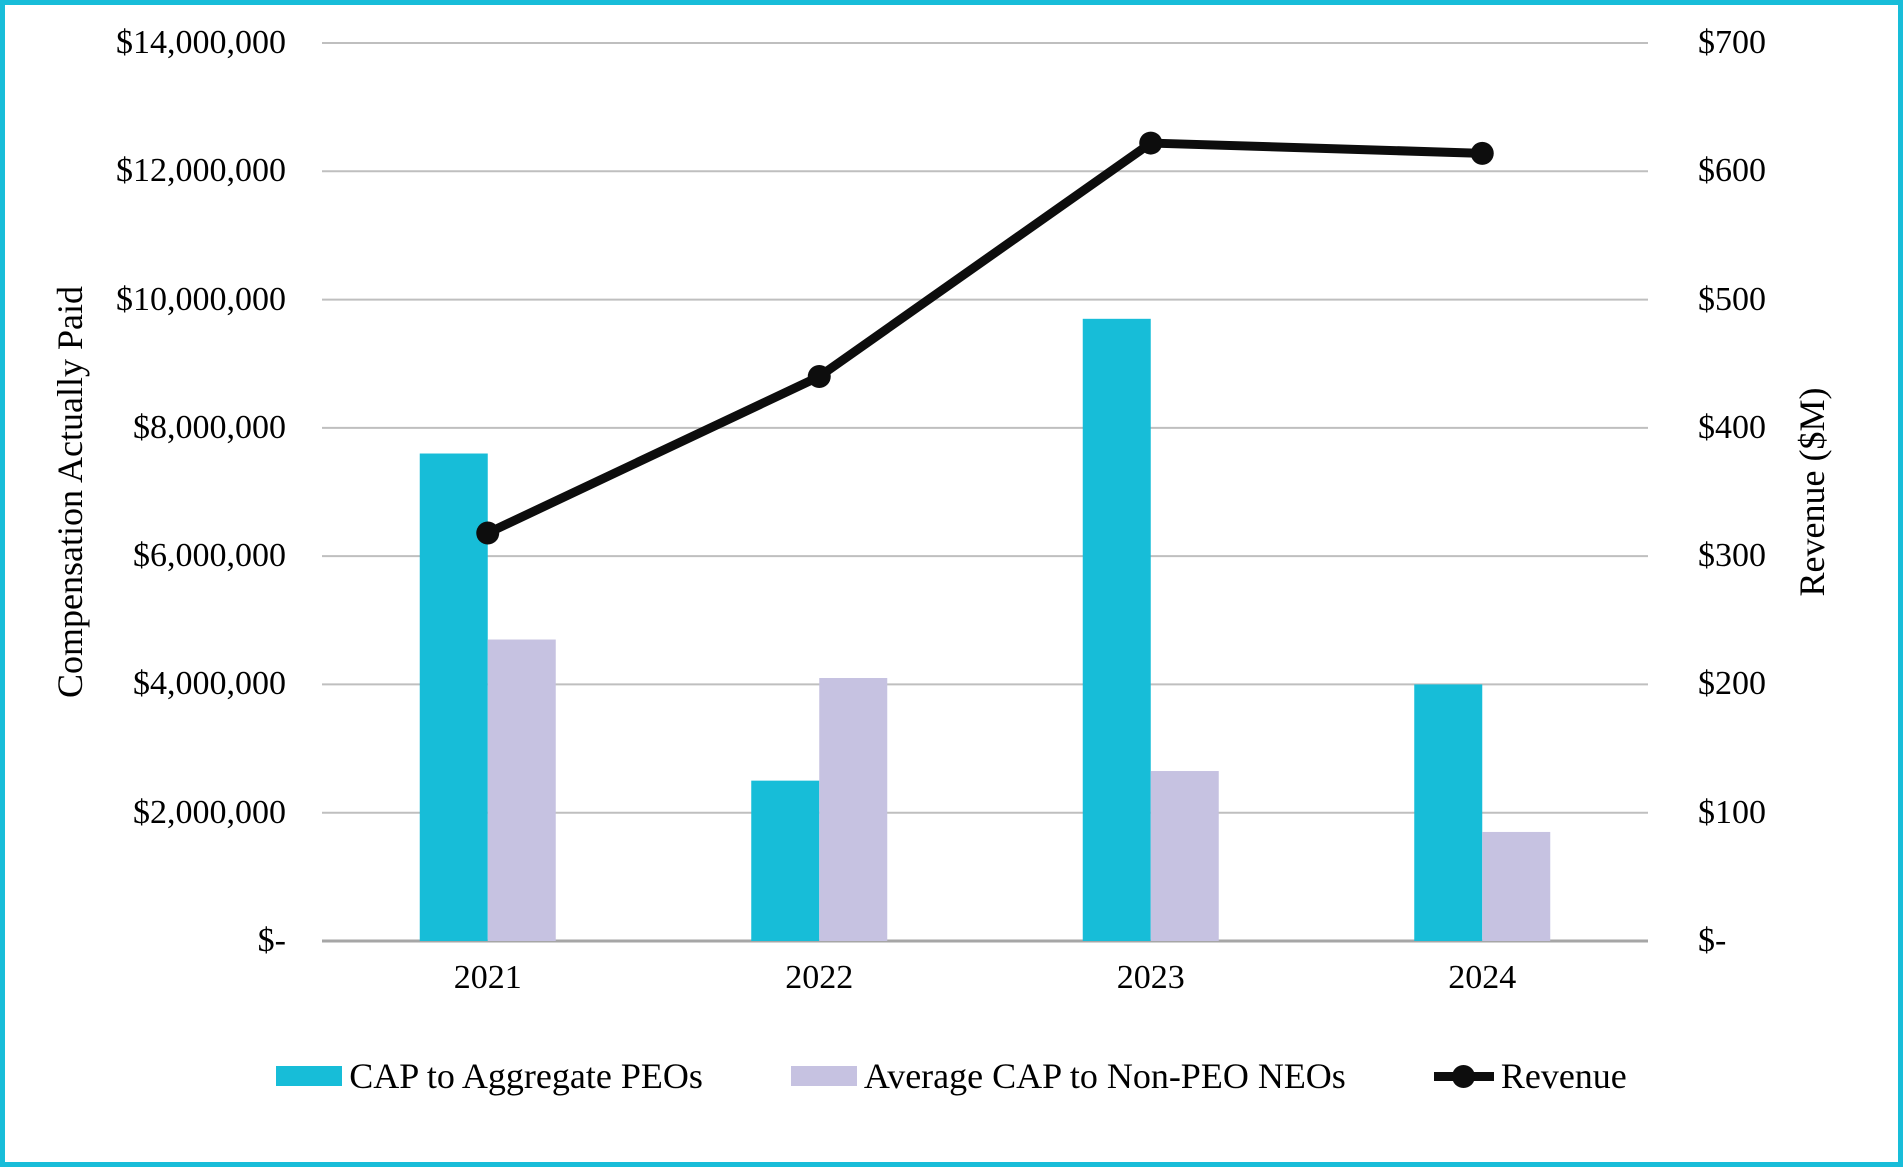 This screenshot has height=1167, width=1903. Describe the element at coordinates (70, 492) in the screenshot. I see `left-axis-title: Compensation Actually Paid` at that location.